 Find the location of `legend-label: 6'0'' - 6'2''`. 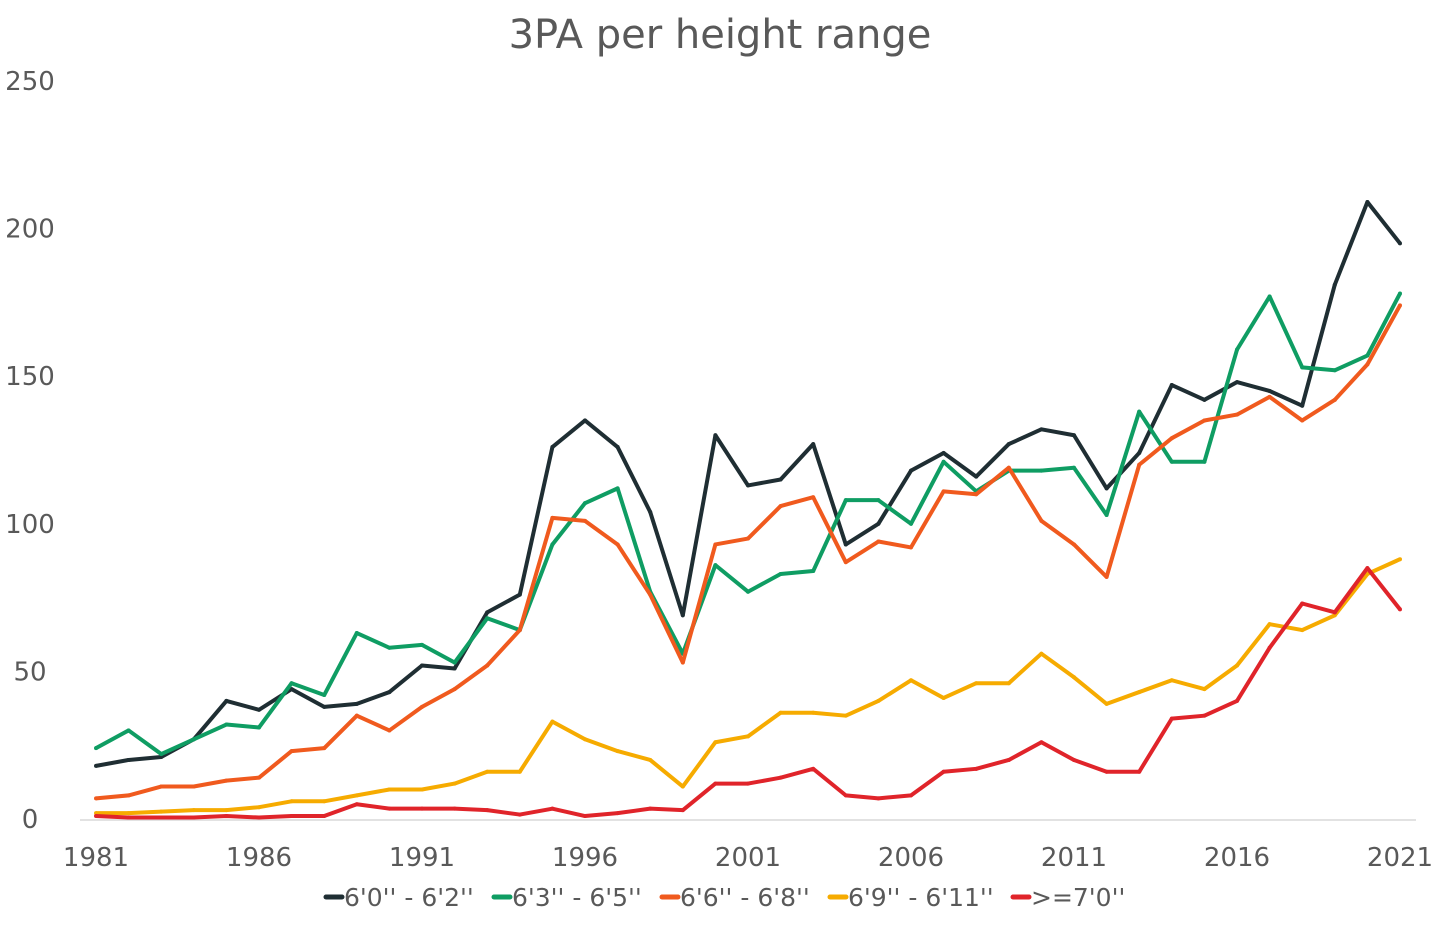

legend-label: 6'0'' - 6'2'' is located at coordinates (409, 897).